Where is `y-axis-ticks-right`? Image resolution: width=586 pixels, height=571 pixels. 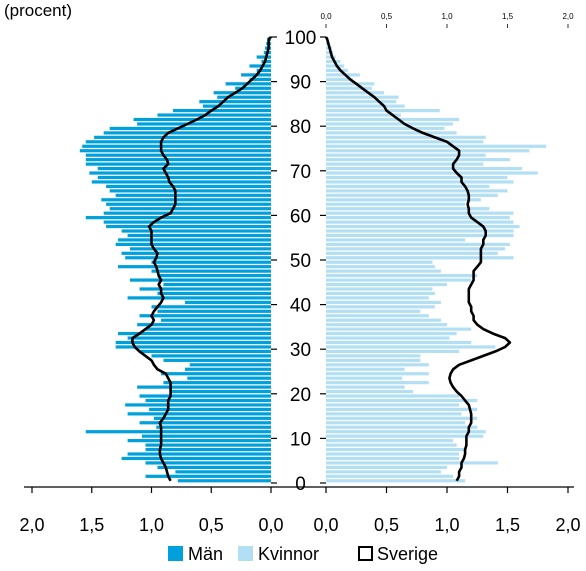
y-axis-ticks-right is located at coordinates (323, 260).